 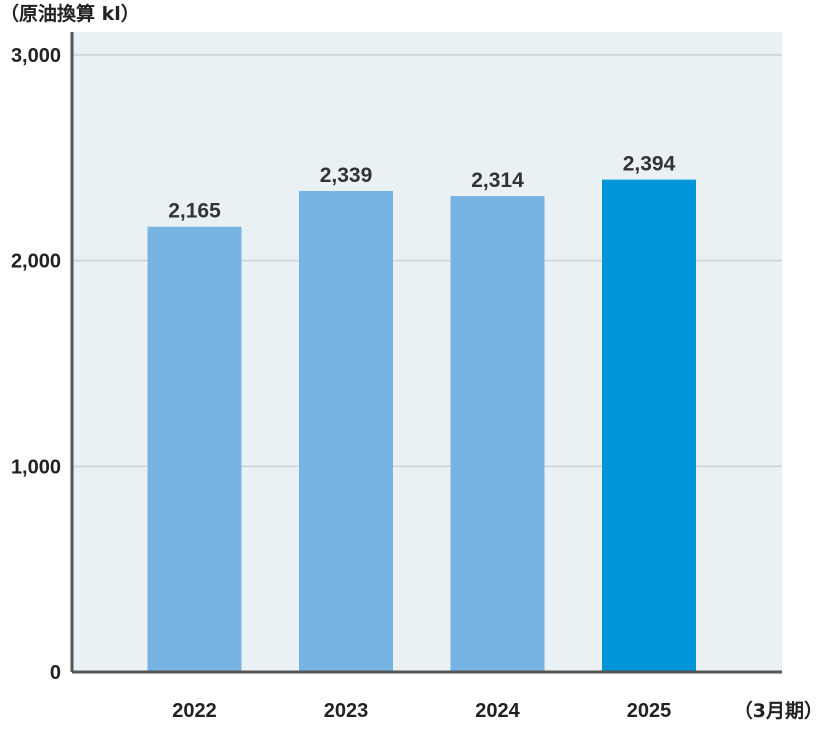 I want to click on data-label: 2,314, so click(x=497, y=180).